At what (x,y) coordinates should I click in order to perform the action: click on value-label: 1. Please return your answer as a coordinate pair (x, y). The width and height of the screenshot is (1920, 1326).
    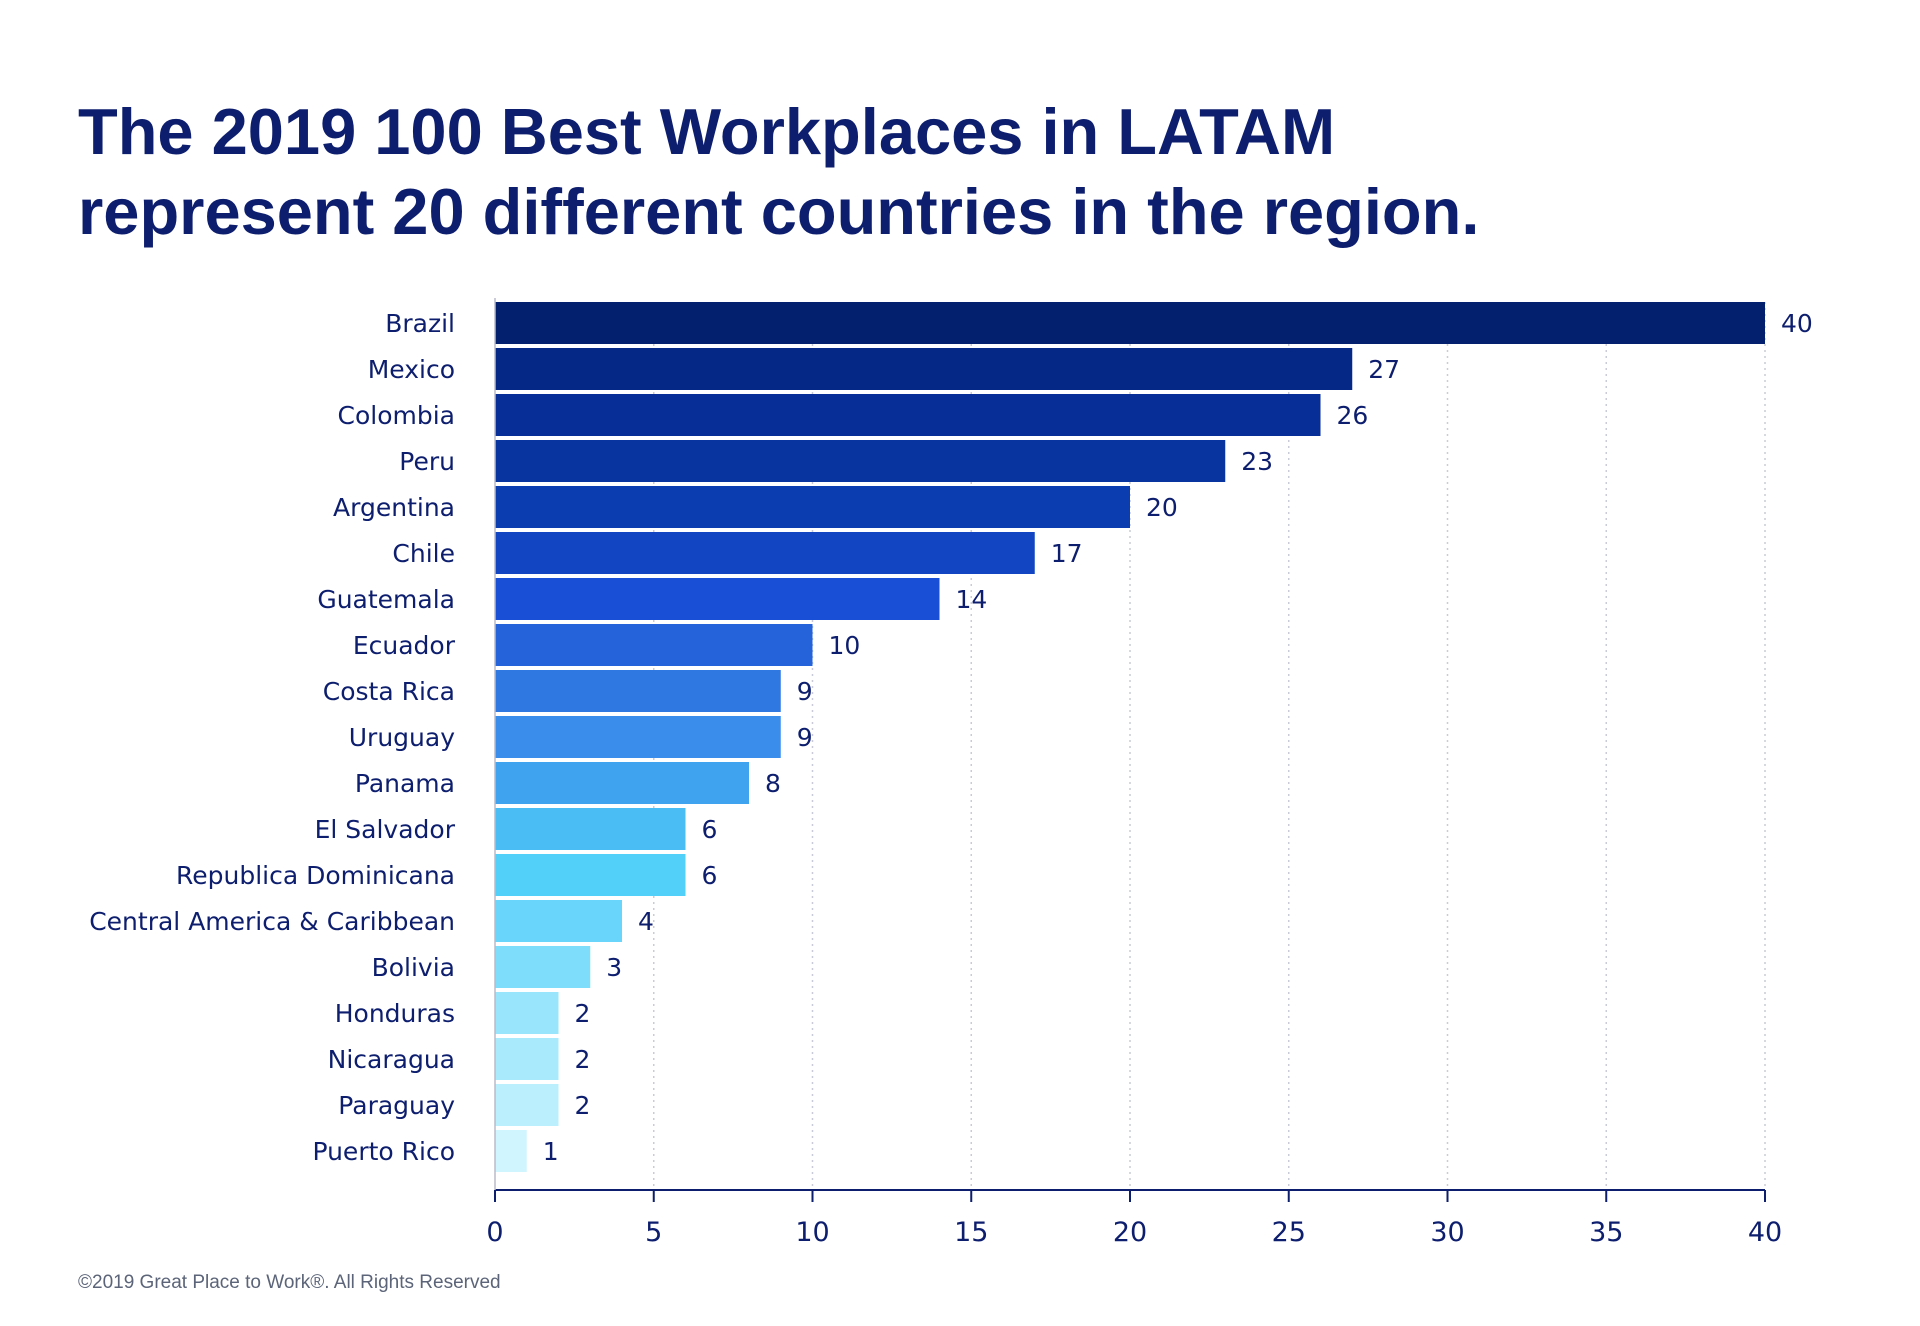
    Looking at the image, I should click on (551, 1151).